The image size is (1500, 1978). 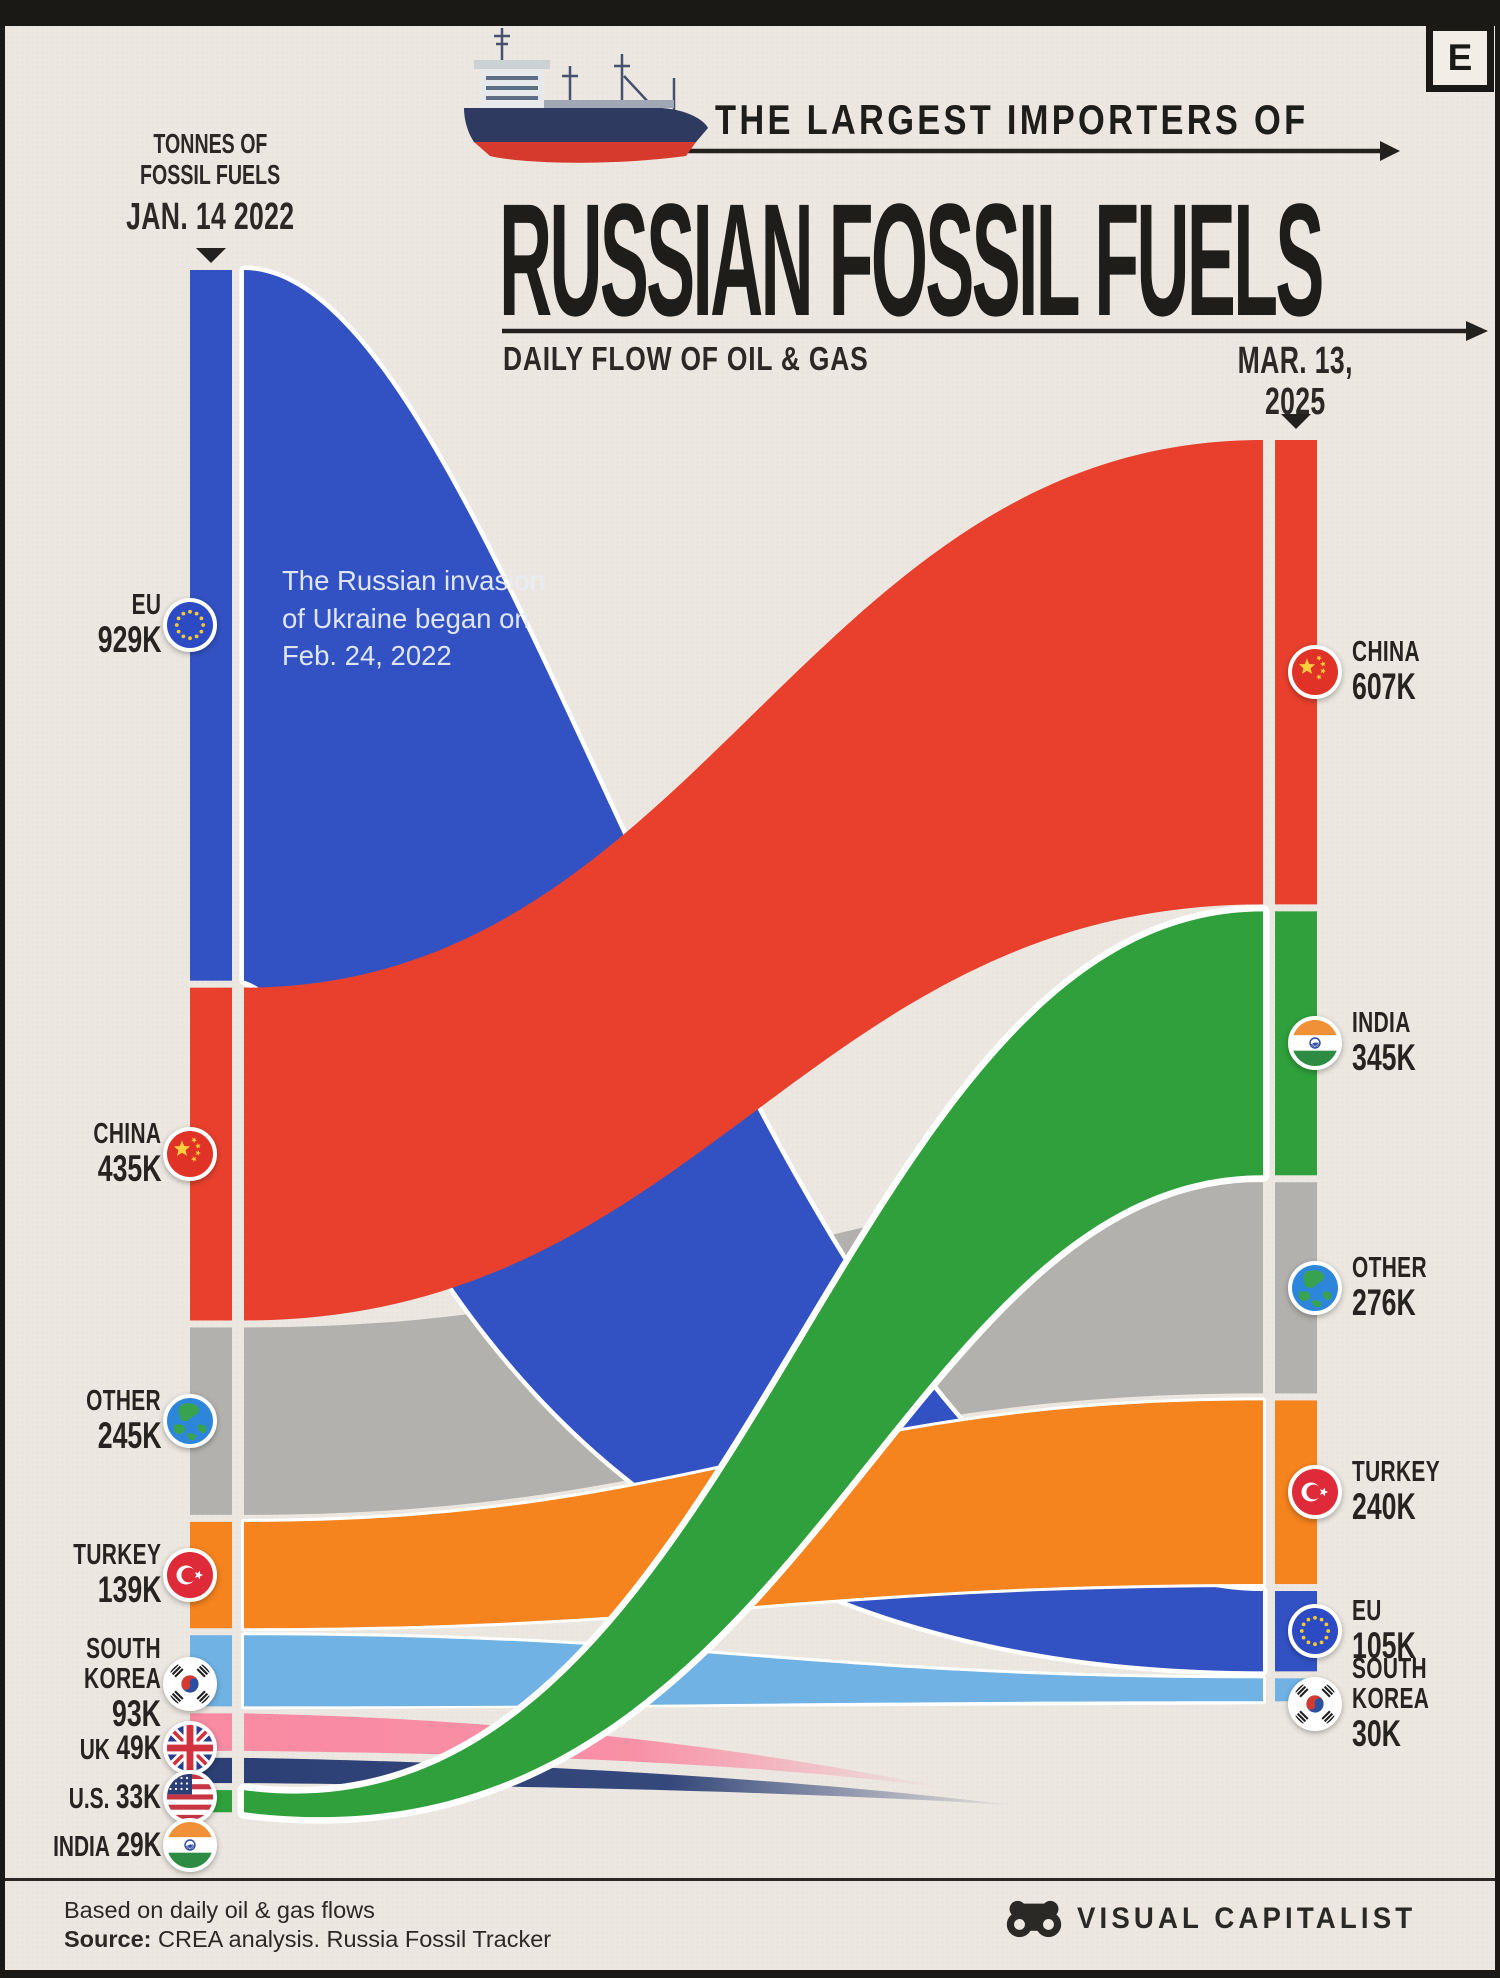 I want to click on left-axis-date: JAN. 14 2022, so click(x=210, y=217).